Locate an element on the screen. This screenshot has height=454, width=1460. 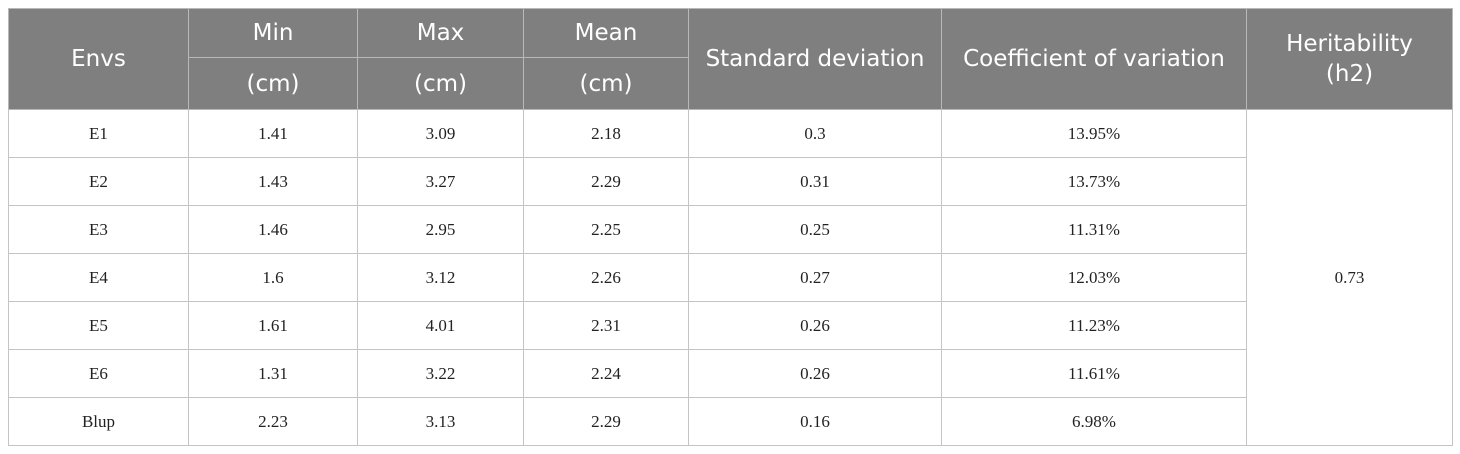
cell-std: 0.16 is located at coordinates (815, 421).